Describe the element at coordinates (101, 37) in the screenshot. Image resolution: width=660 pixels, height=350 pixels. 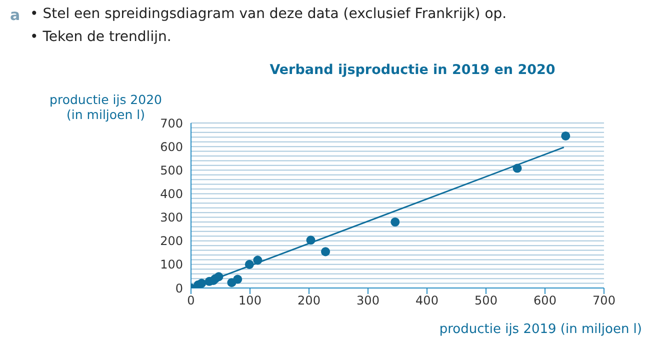
I see `text: • Teken de trendlijn.` at that location.